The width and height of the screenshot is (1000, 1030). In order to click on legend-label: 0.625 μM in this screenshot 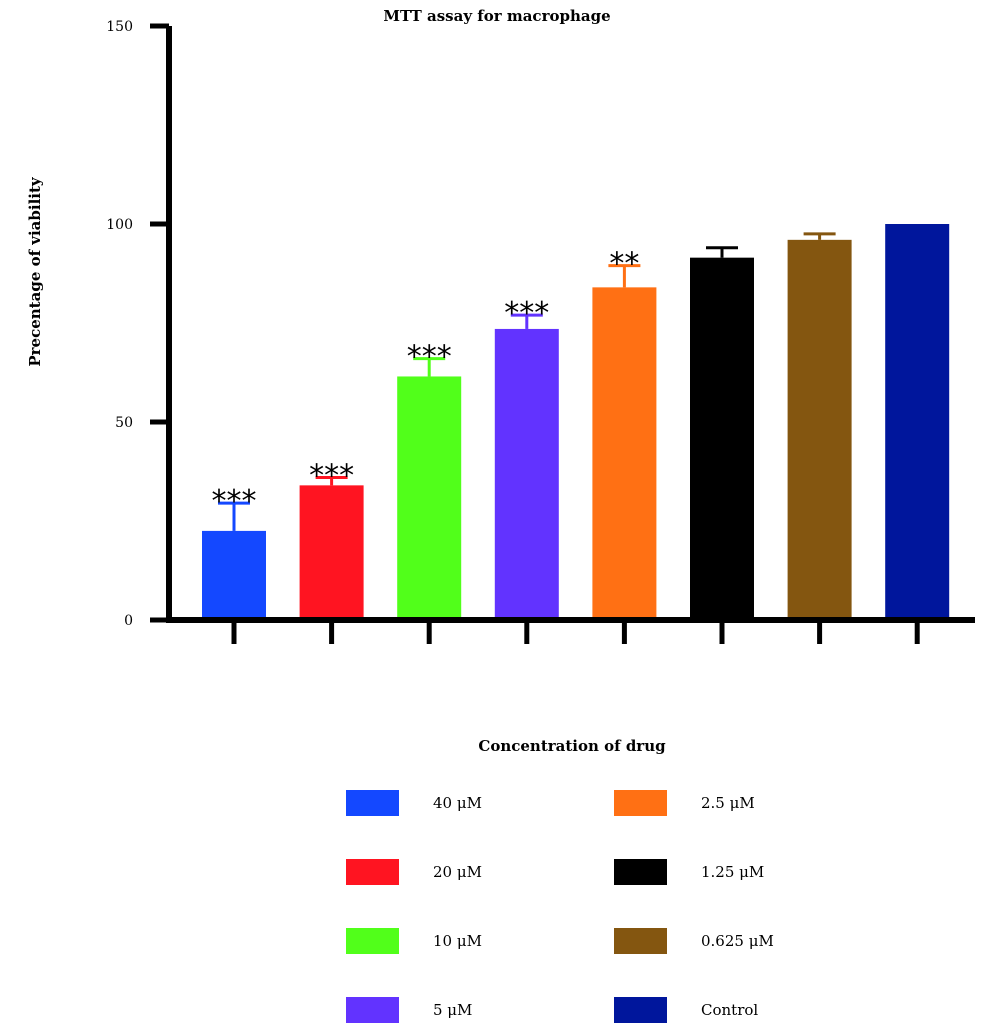, I will do `click(737, 941)`.